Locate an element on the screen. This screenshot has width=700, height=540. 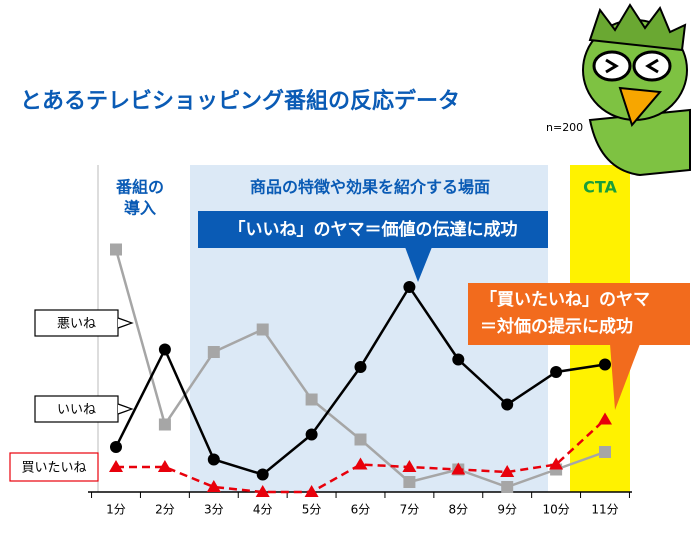
x-tick-label: 7分 is located at coordinates (410, 510).